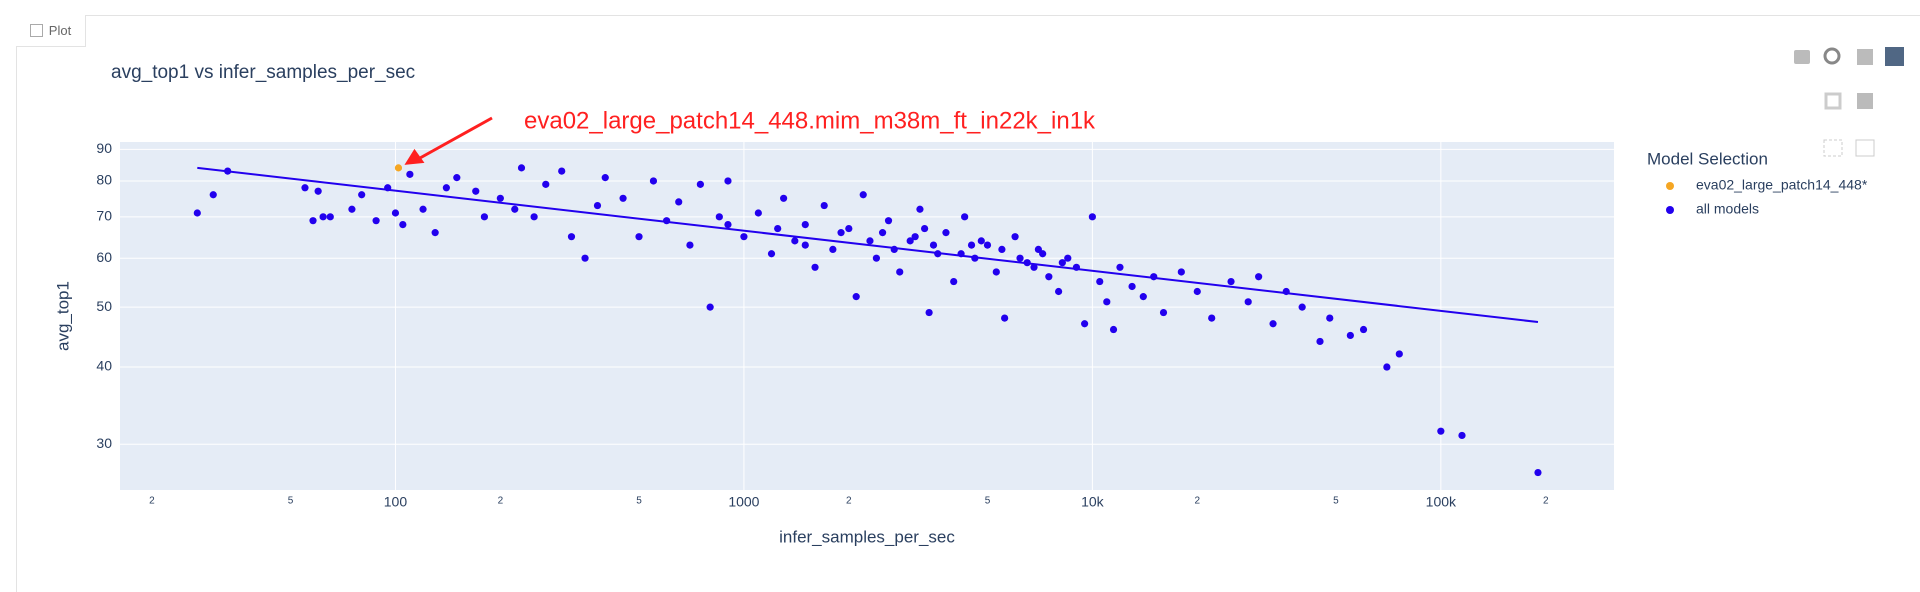  What do you see at coordinates (396, 502) in the screenshot?
I see `x-tick-label: 100` at bounding box center [396, 502].